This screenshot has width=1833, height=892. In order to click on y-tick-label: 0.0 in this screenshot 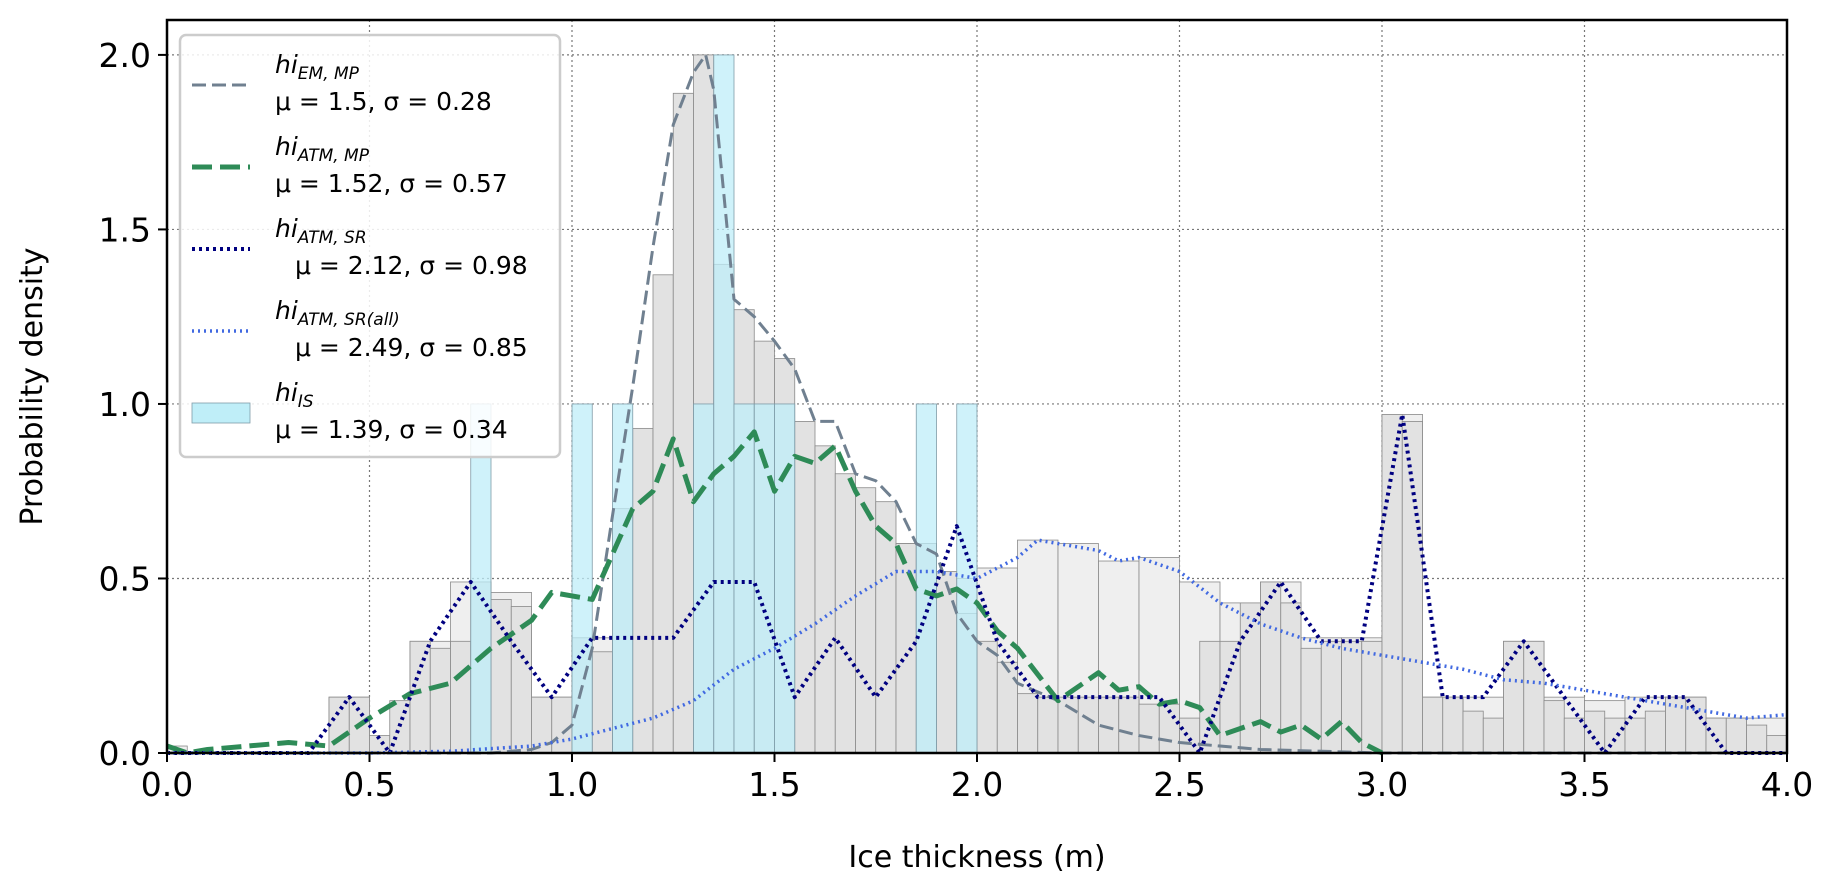, I will do `click(125, 753)`.